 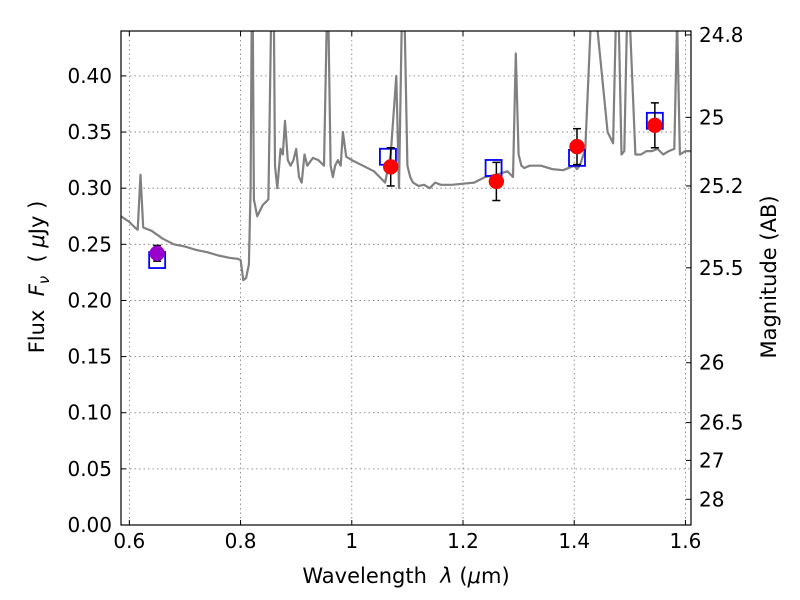 What do you see at coordinates (89, 413) in the screenshot?
I see `y-tick-label: 0.10` at bounding box center [89, 413].